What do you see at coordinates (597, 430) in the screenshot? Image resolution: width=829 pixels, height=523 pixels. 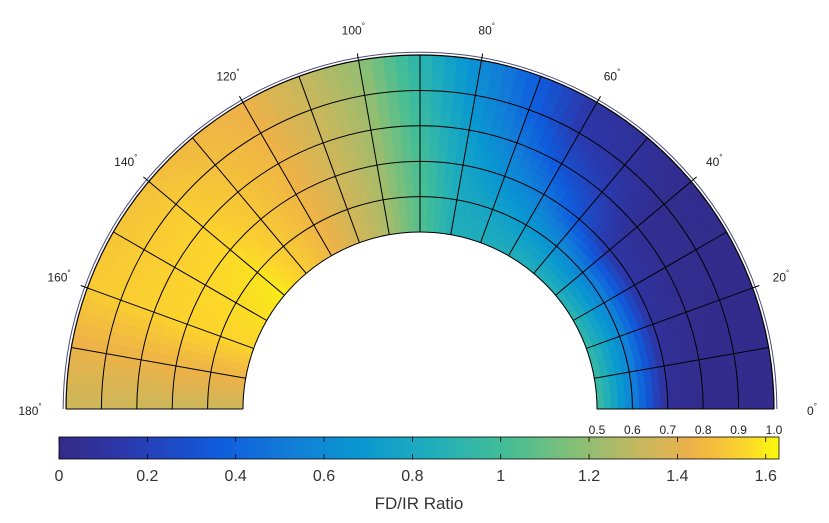 I see `radial-tick-label: 0.5` at bounding box center [597, 430].